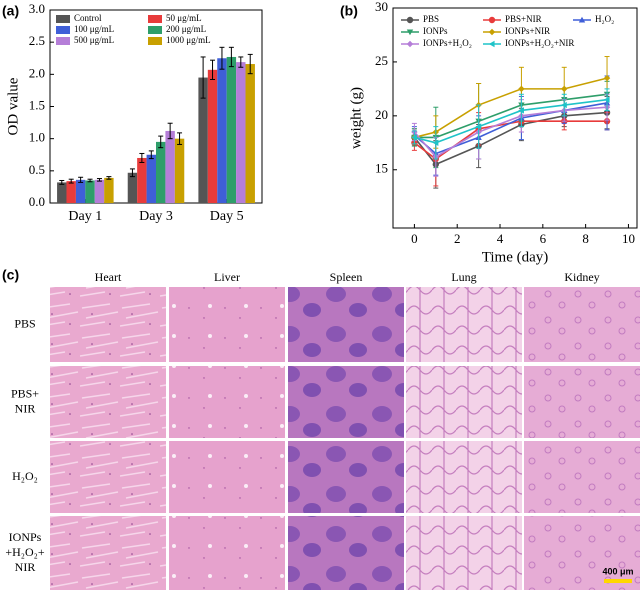 The image size is (644, 592). Describe the element at coordinates (24, 323) in the screenshot. I see `row-label: PBS` at that location.